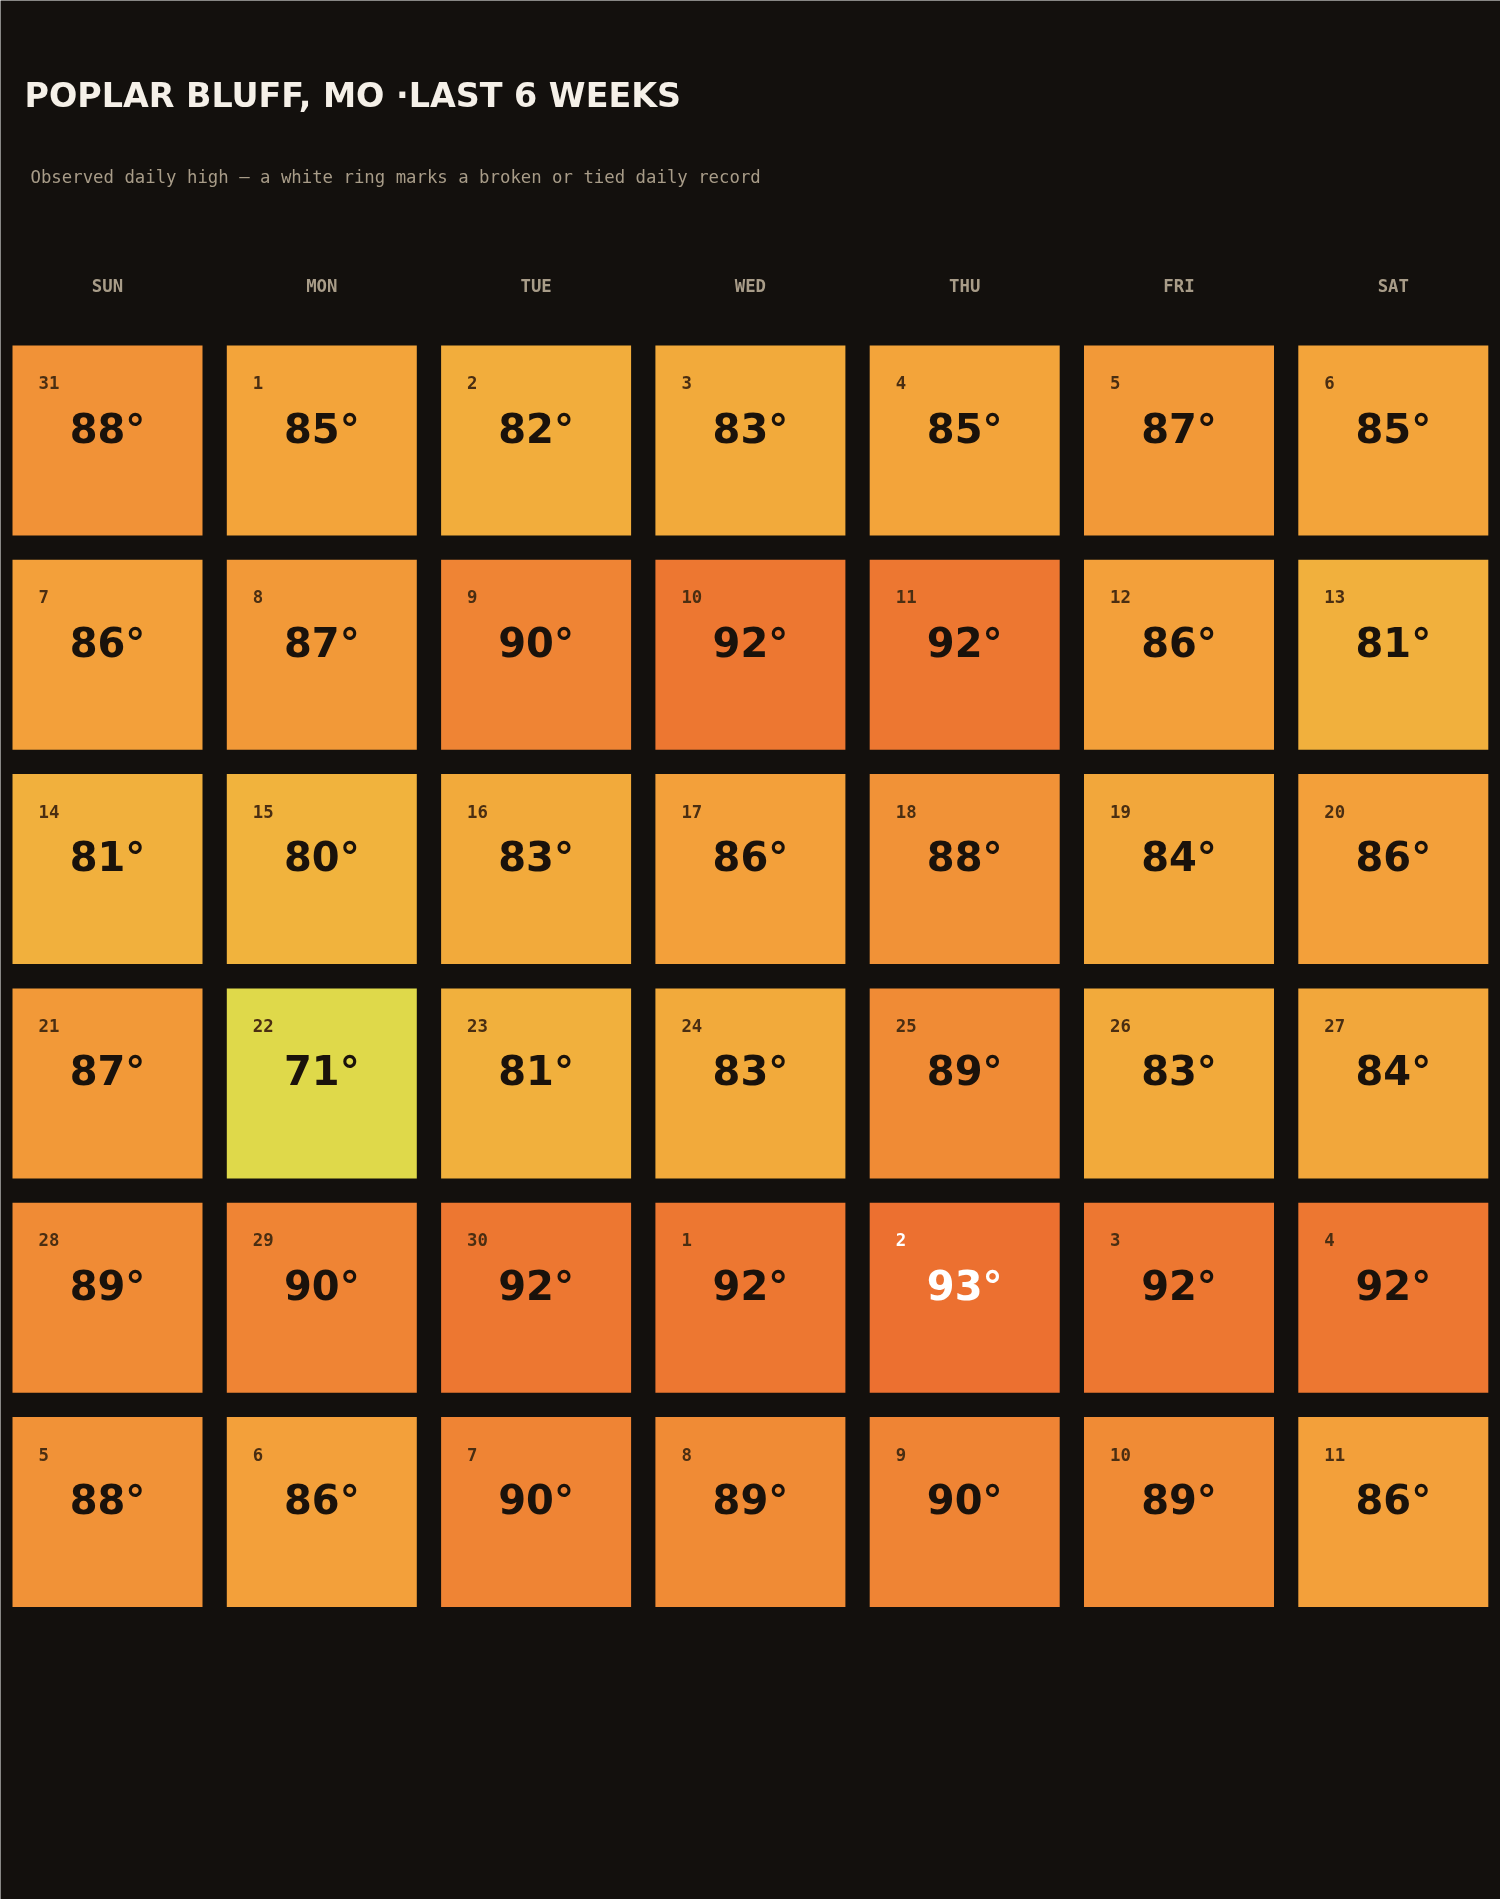 This screenshot has height=1899, width=1500. What do you see at coordinates (321, 857) in the screenshot?
I see `data-label: 80°` at bounding box center [321, 857].